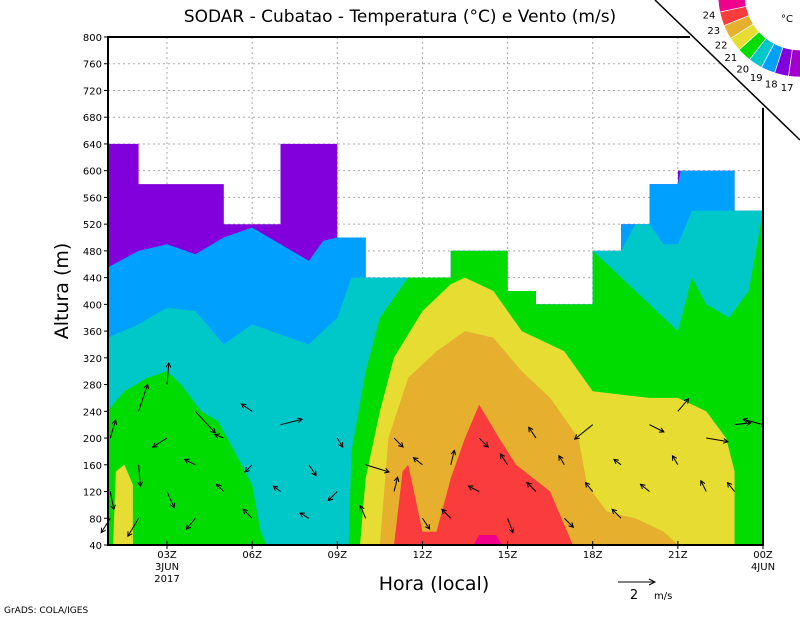  Describe the element at coordinates (92, 412) in the screenshot. I see `y-tick-label: 240` at that location.